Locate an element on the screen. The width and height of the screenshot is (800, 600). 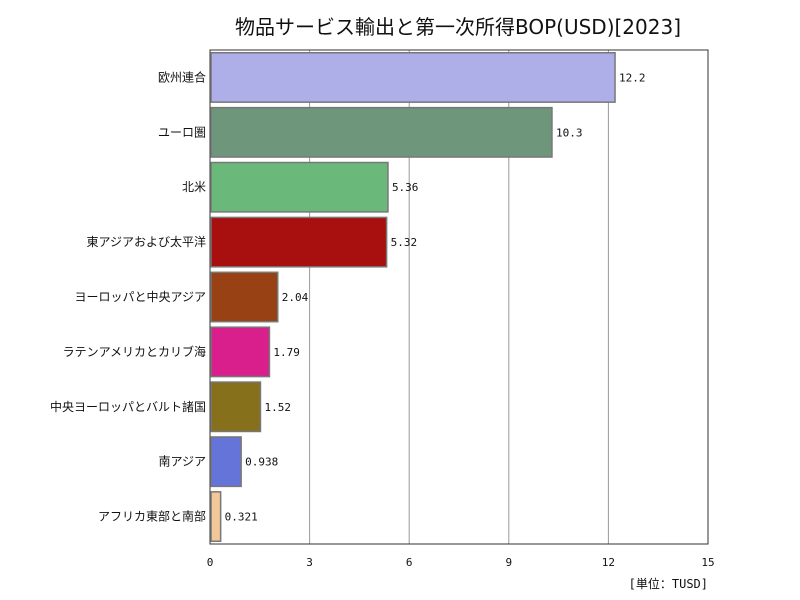
chart-title: 物品サービス輸出と第一次所得BOP(USD)[2023] is located at coordinates (458, 27).